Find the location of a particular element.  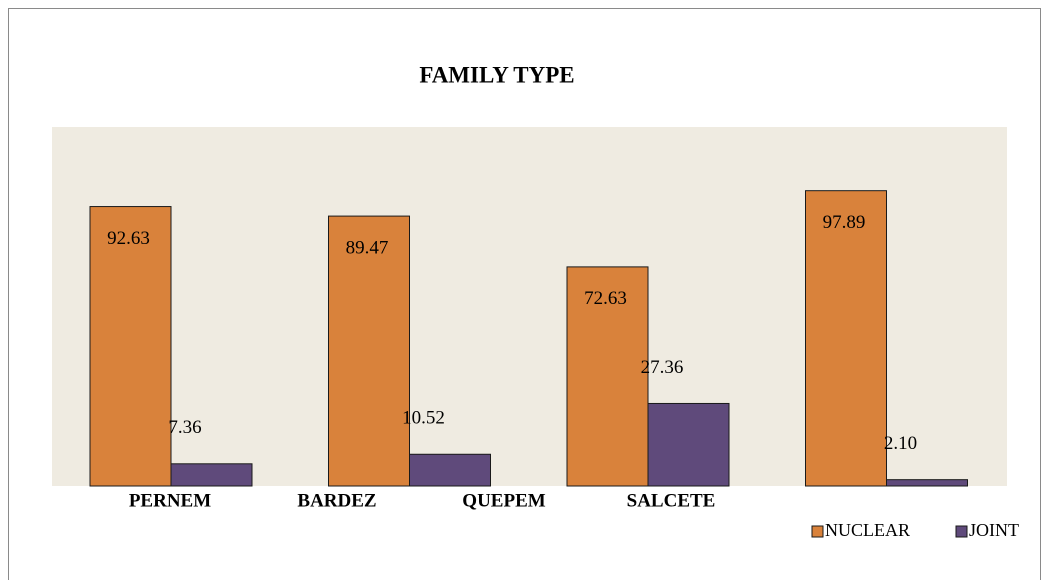

x-tick-label: PERNEM is located at coordinates (170, 500).